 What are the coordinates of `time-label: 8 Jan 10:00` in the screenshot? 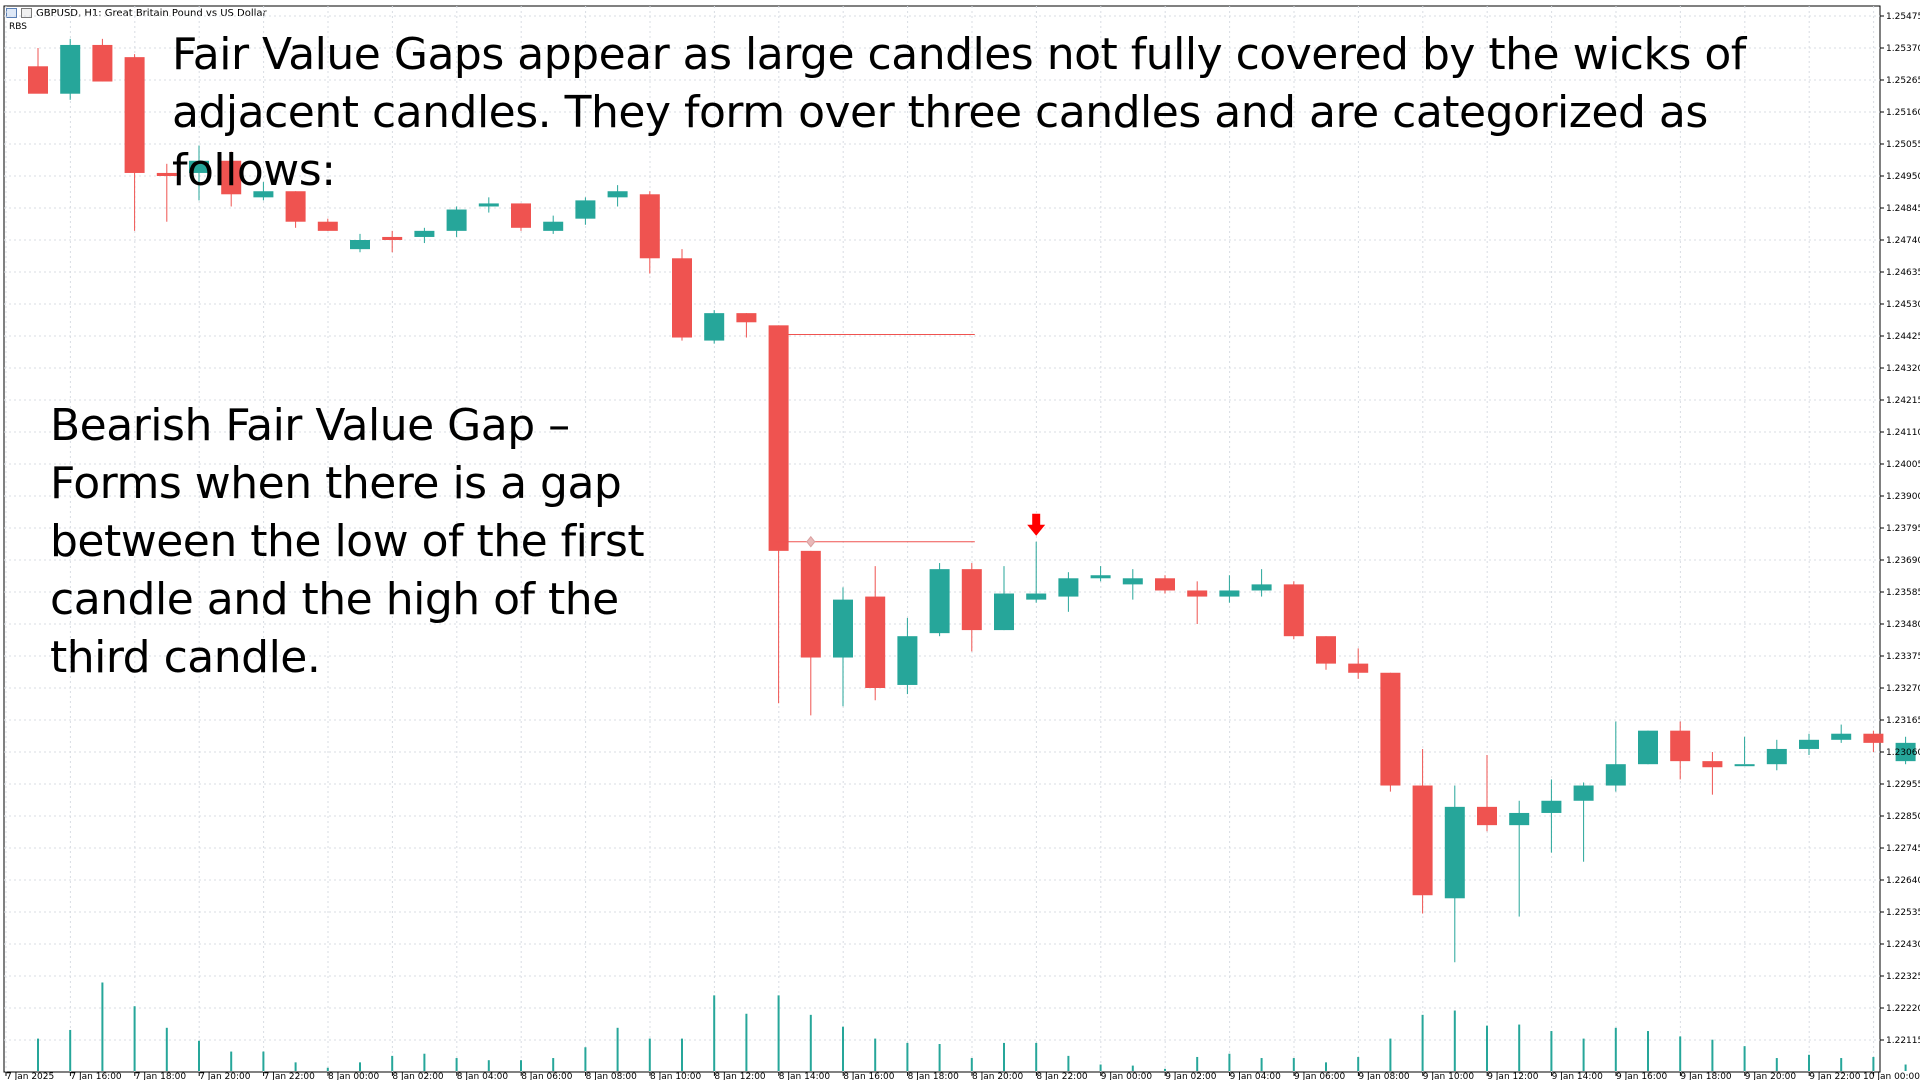 It's located at (676, 1076).